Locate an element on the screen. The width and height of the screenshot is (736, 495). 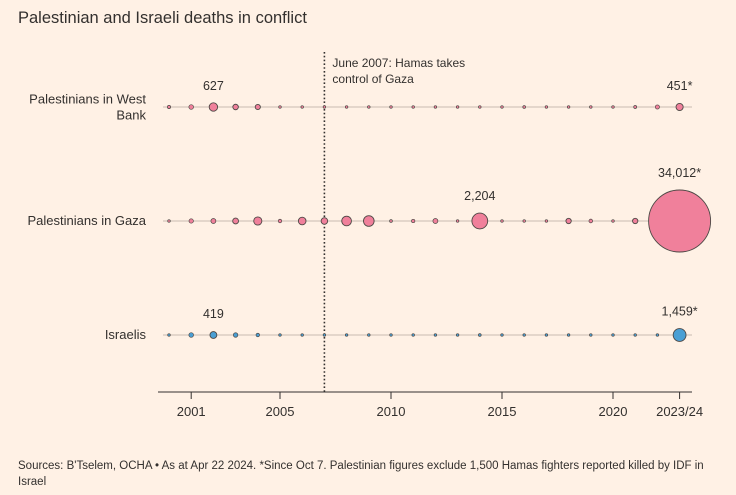
row-label-line: Israelis is located at coordinates (126, 334).